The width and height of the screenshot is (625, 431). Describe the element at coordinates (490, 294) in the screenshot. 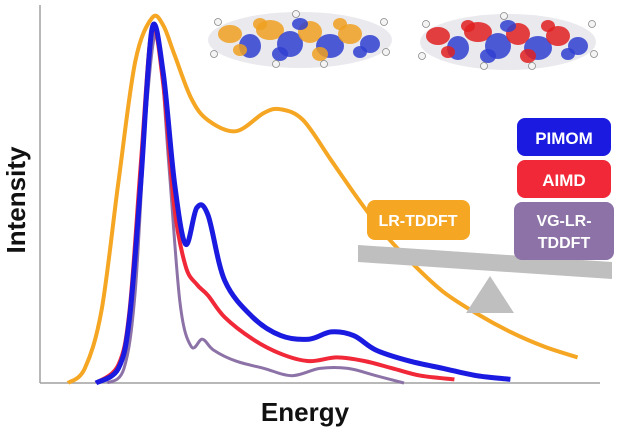

I see `balance-fulcrum` at that location.